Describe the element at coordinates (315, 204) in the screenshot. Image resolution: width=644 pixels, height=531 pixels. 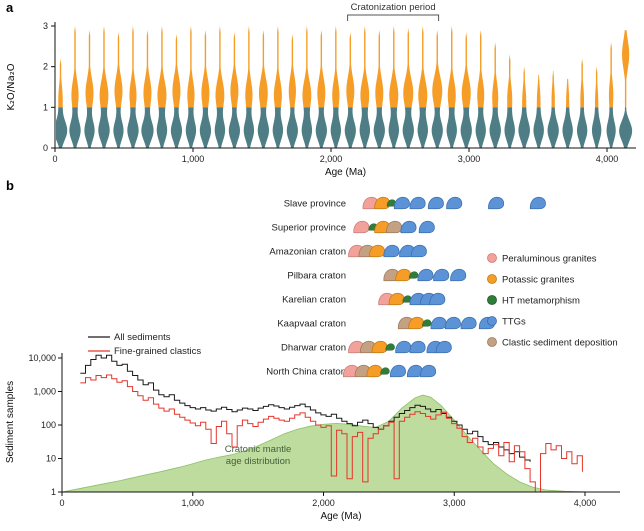
I see `craton-label-slave-province: Slave province` at that location.